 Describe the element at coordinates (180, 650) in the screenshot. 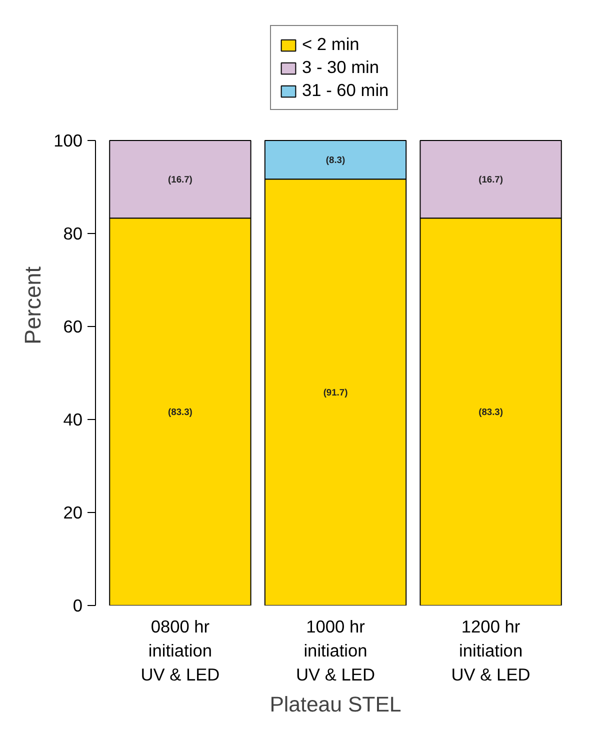

I see `x-tick-label: 0800 hr initiation UV & LED` at that location.